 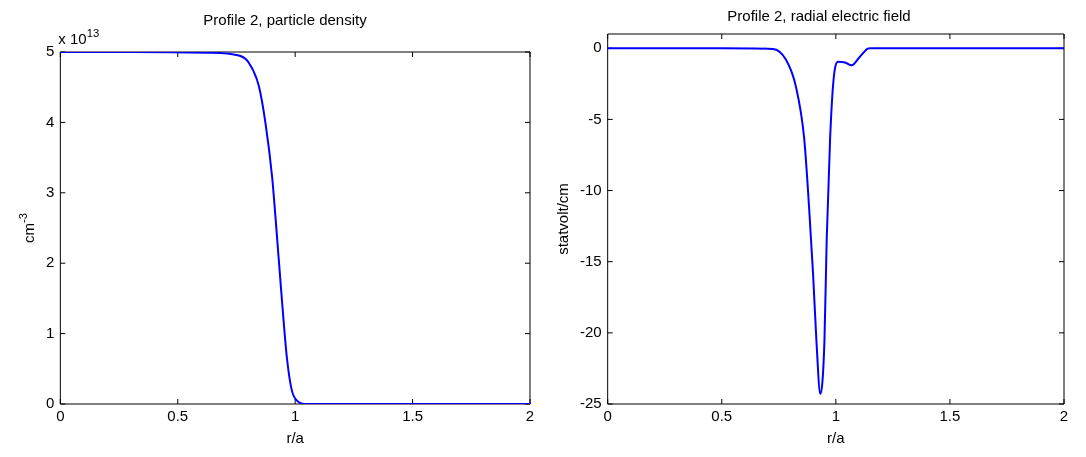 I want to click on y-tick-label: 5, so click(x=50, y=51).